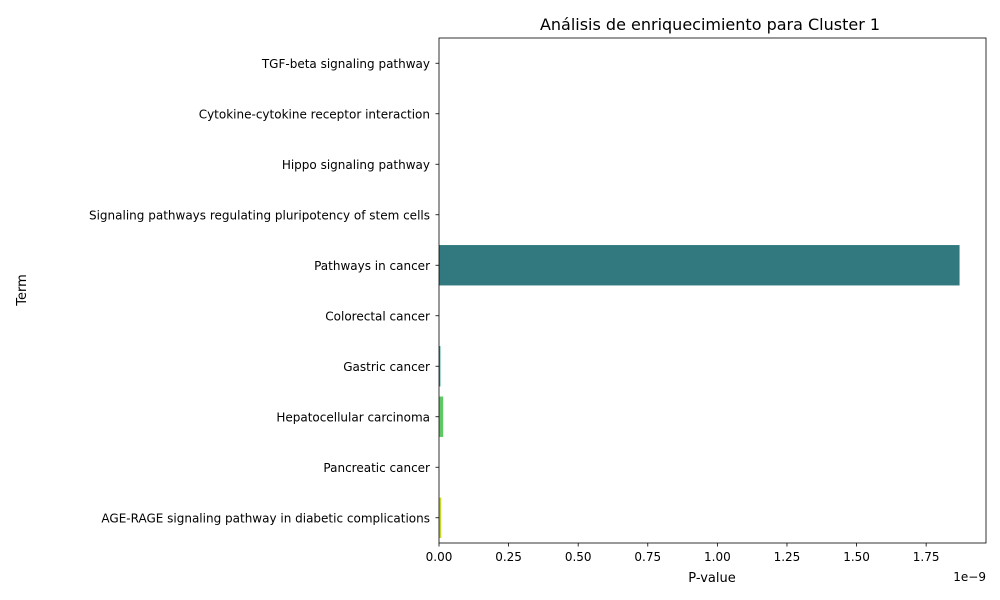 The image size is (1000, 600). Describe the element at coordinates (386, 367) in the screenshot. I see `y-tick-label: Gastric cancer` at that location.